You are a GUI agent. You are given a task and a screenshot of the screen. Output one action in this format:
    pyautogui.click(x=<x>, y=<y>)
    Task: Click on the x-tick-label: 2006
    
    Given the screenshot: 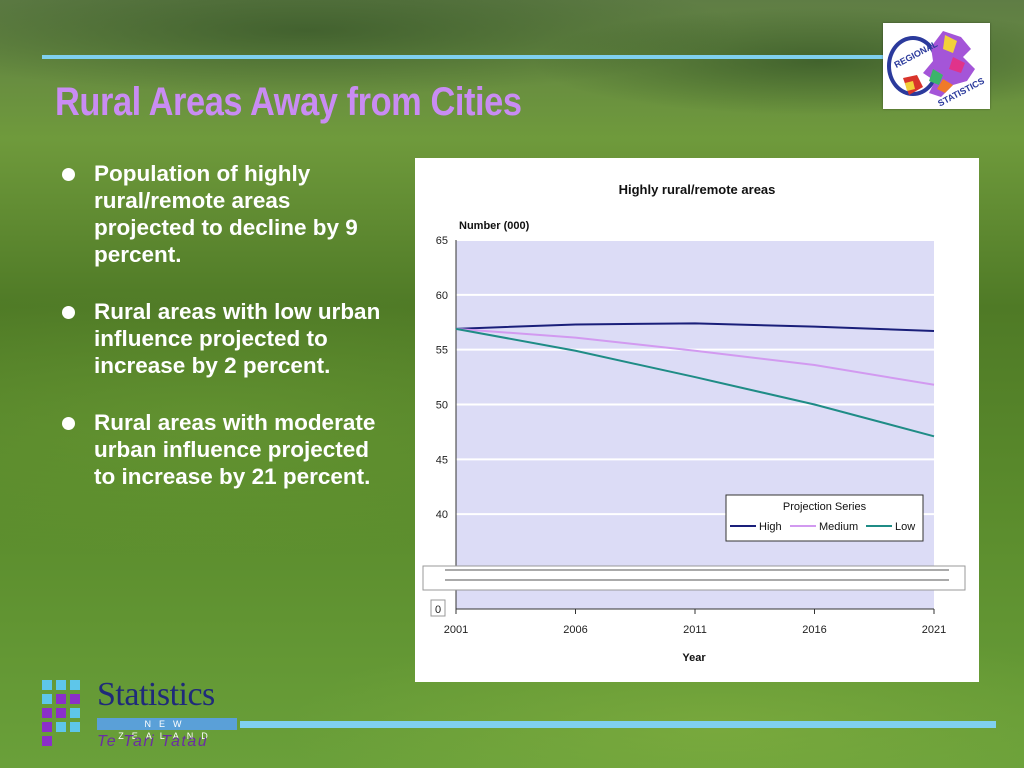 What is the action you would take?
    pyautogui.click(x=575, y=630)
    